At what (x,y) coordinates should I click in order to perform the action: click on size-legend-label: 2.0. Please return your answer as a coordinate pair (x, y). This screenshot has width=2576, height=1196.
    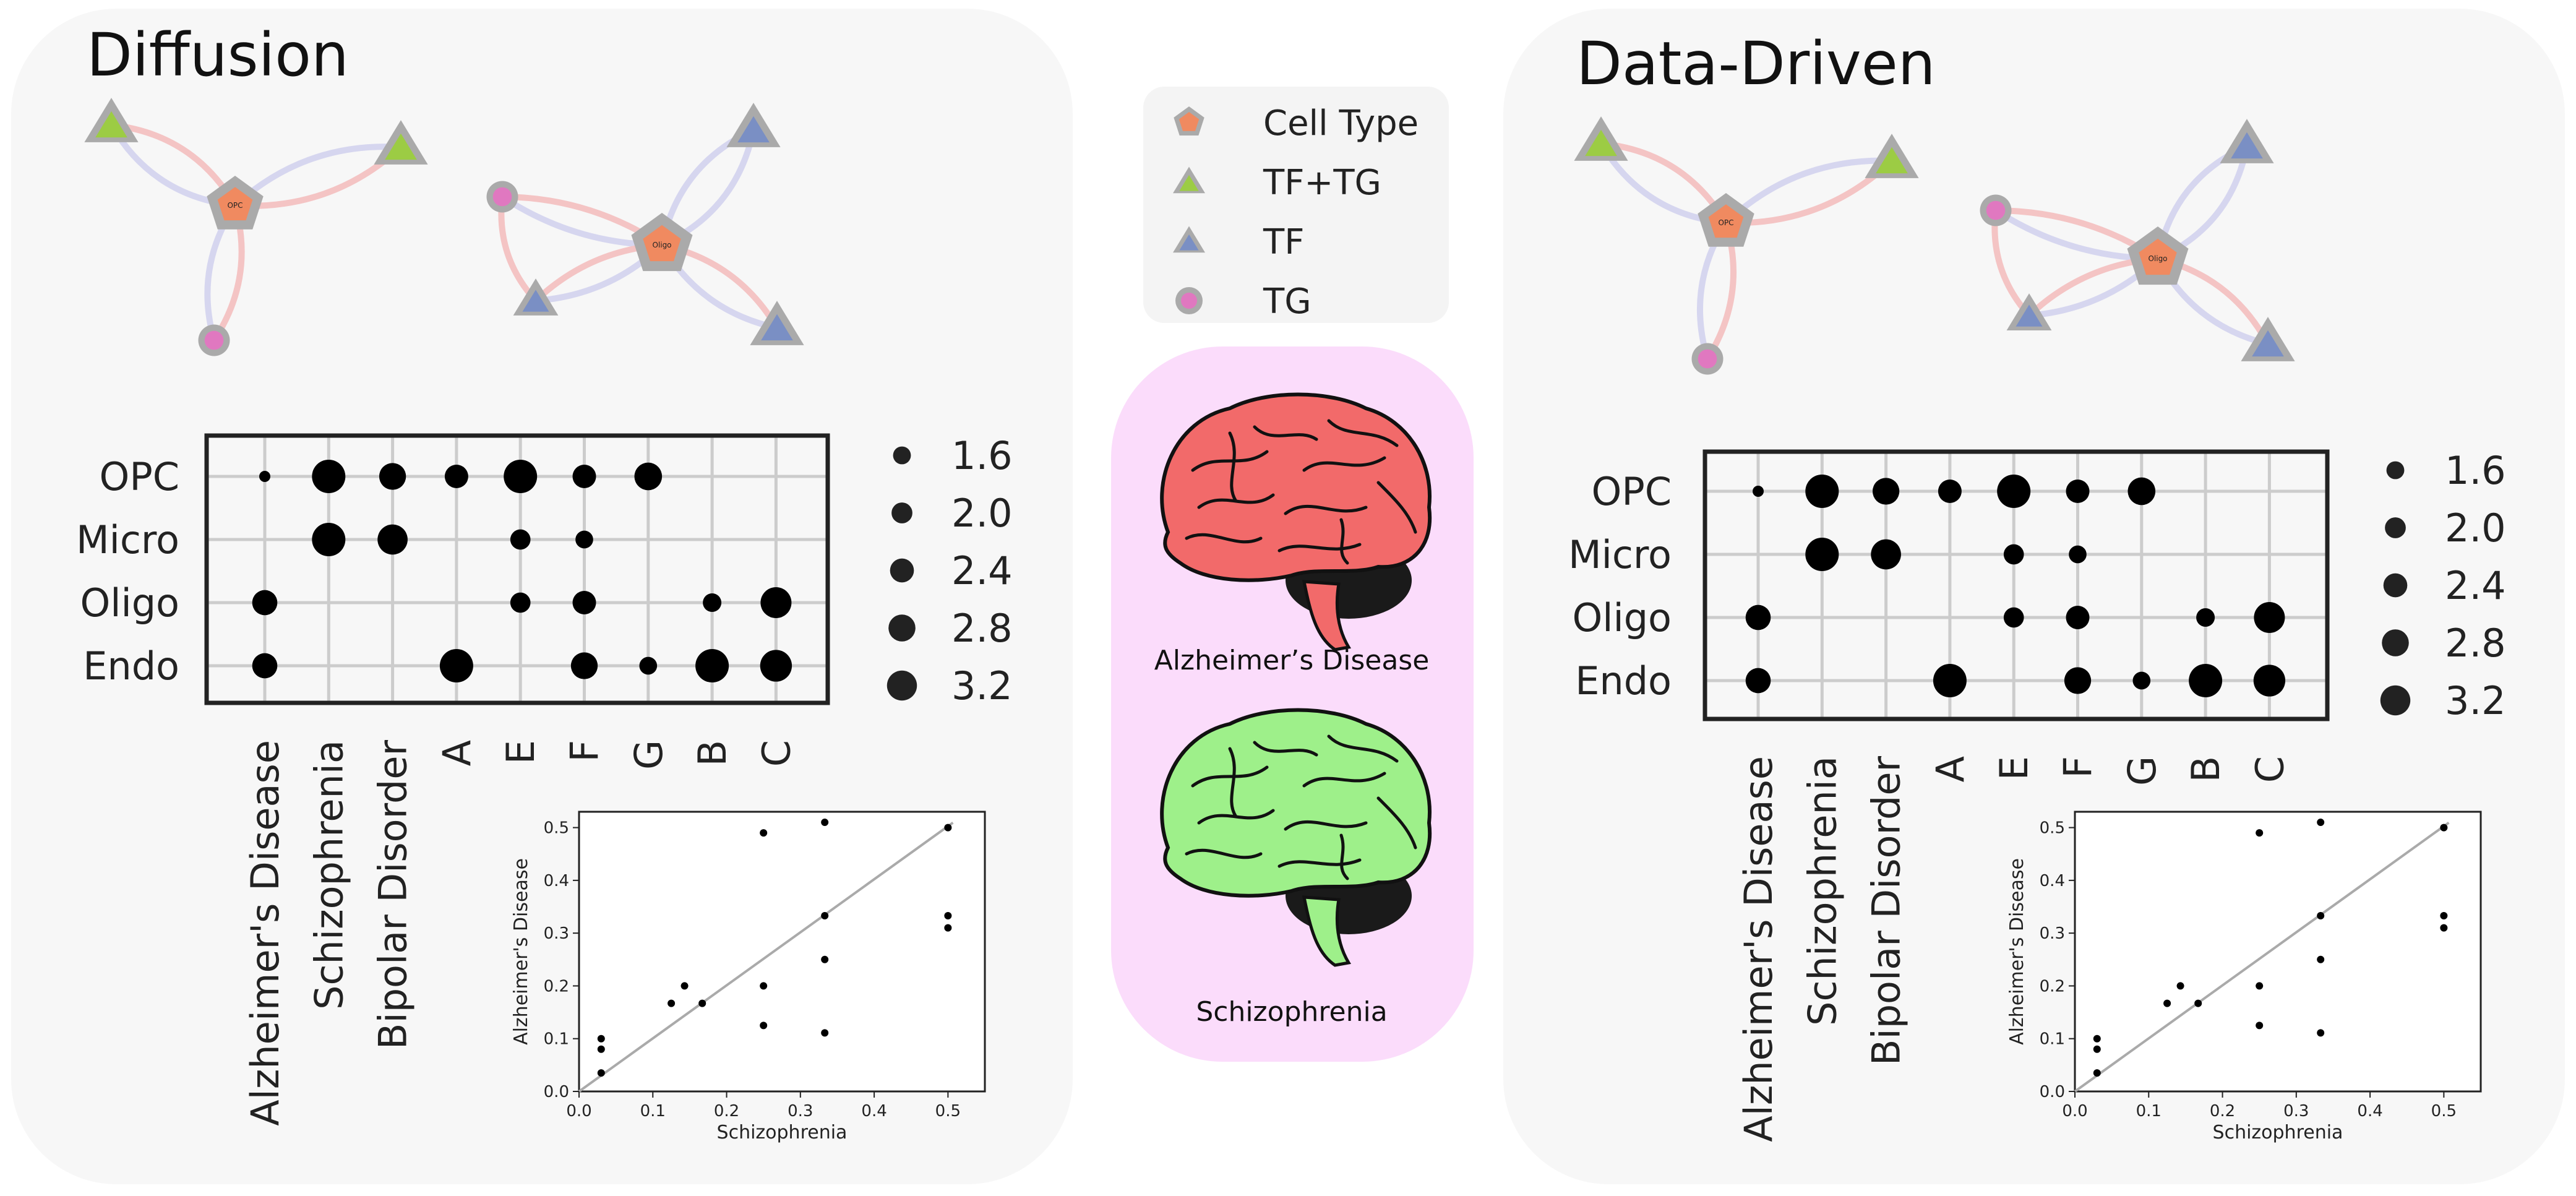
    Looking at the image, I should click on (2475, 529).